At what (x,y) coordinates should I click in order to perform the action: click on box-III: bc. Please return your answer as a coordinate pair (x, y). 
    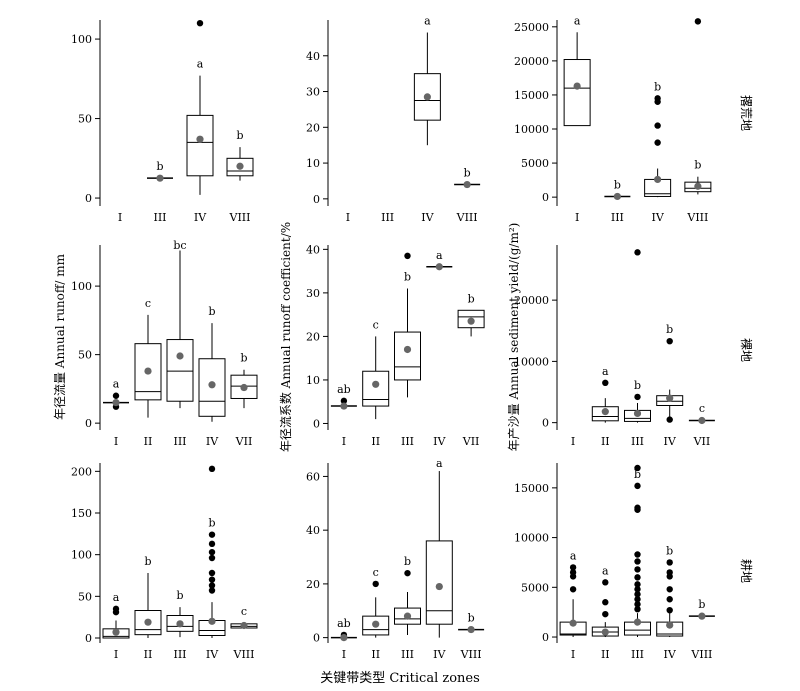
    Looking at the image, I should click on (180, 324).